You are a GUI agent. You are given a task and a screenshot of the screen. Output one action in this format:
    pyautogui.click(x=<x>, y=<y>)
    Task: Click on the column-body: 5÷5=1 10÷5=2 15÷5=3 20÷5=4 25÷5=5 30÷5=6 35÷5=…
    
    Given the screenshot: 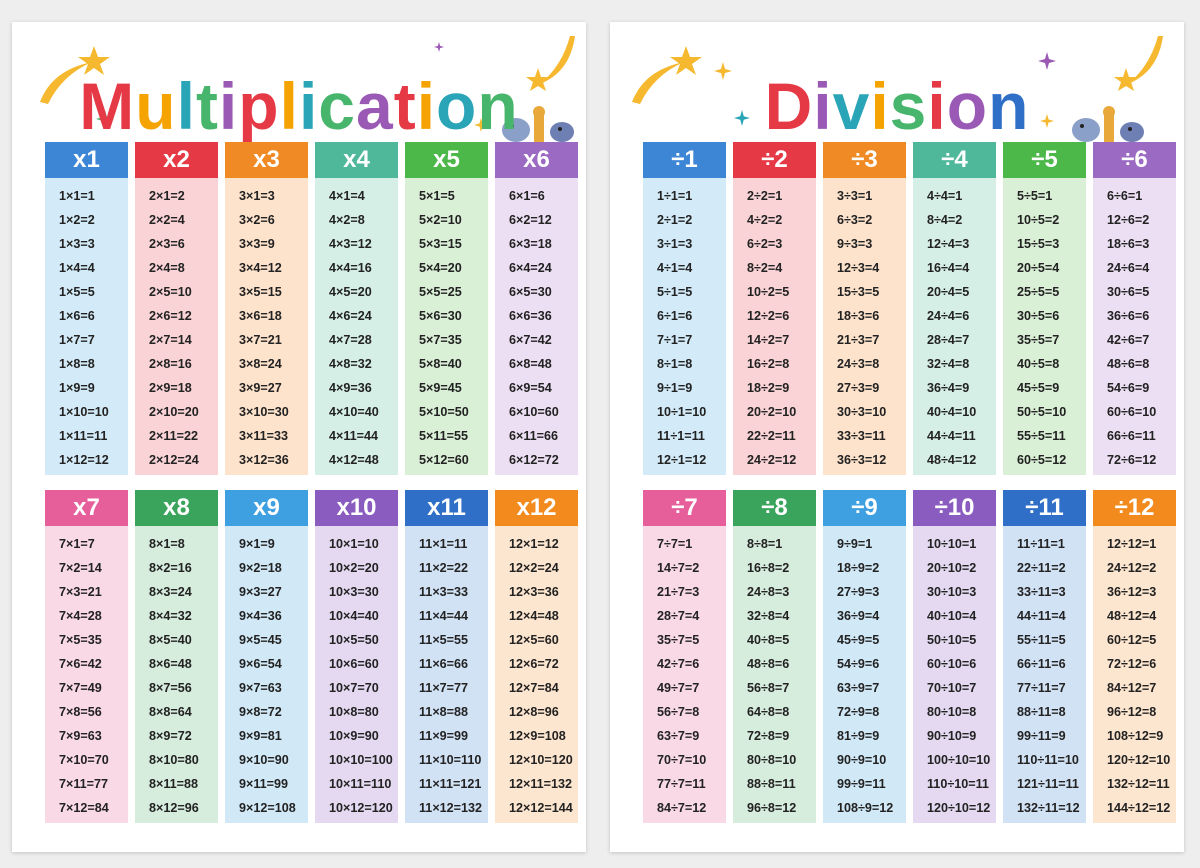 What is the action you would take?
    pyautogui.click(x=1044, y=326)
    